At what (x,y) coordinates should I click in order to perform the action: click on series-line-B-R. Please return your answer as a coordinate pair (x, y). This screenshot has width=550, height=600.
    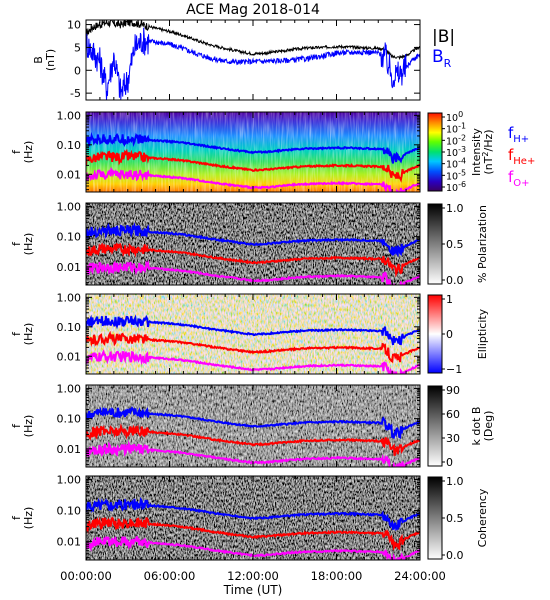
    Looking at the image, I should click on (253, 63).